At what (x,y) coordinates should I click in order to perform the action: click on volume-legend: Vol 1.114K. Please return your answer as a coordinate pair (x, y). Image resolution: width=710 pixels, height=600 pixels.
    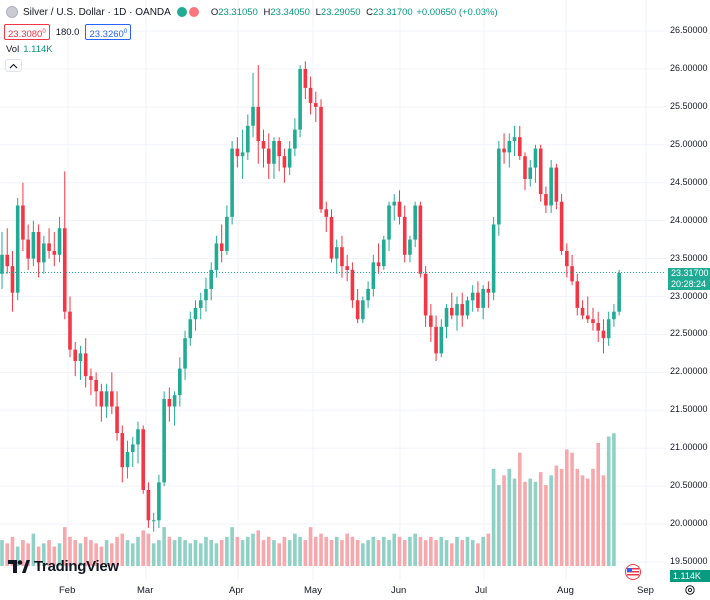
    Looking at the image, I should click on (29, 49).